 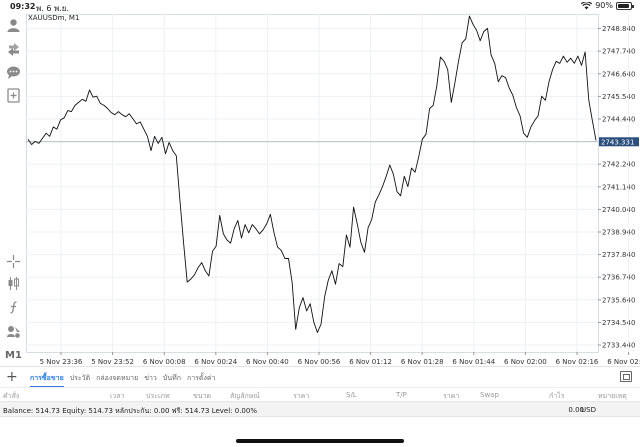 I want to click on y-tick-label: 2747.740, so click(x=618, y=52).